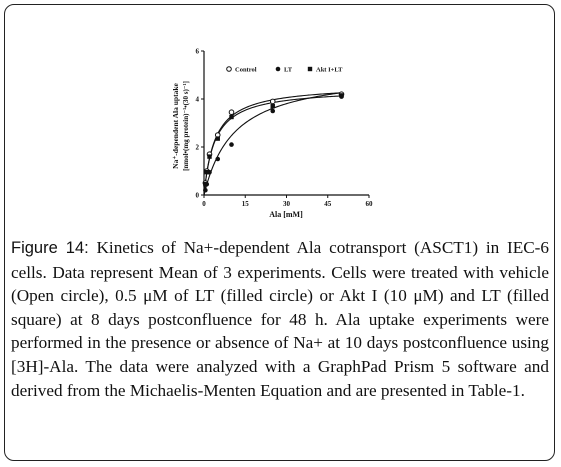 The height and width of the screenshot is (467, 561). What do you see at coordinates (328, 204) in the screenshot?
I see `x-tick-label: 45` at bounding box center [328, 204].